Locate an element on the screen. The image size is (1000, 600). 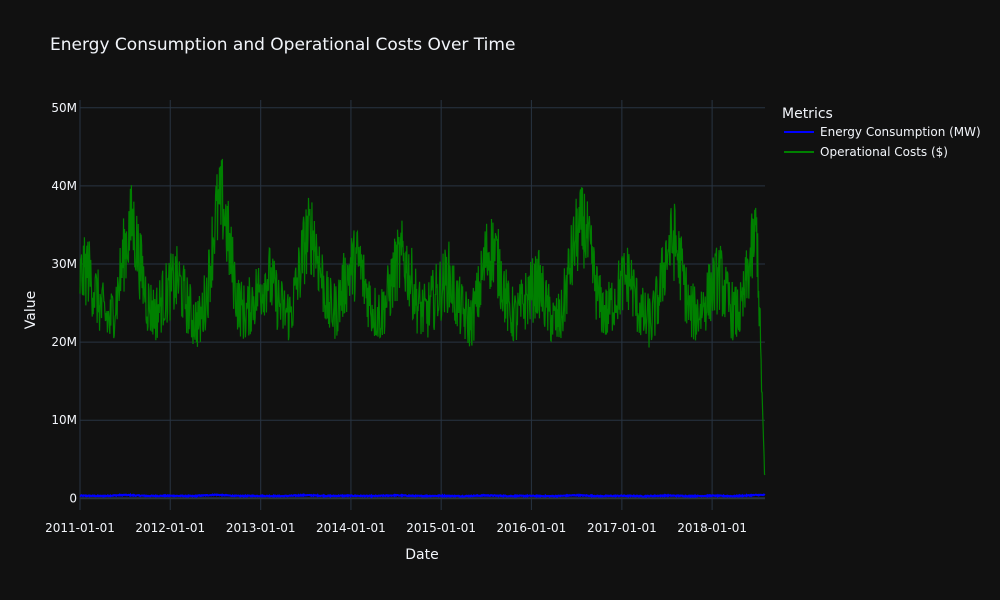
legend-label-costs: Operational Costs ($) is located at coordinates (884, 152).